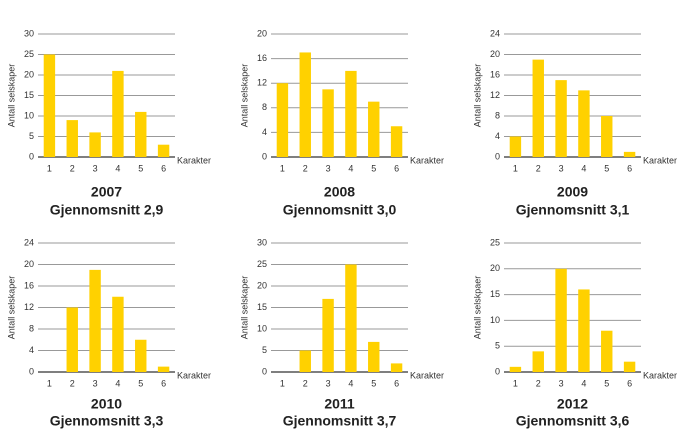 The width and height of the screenshot is (700, 430). What do you see at coordinates (477, 308) in the screenshot?
I see `y-axis-label: Antall selskpaer` at bounding box center [477, 308].